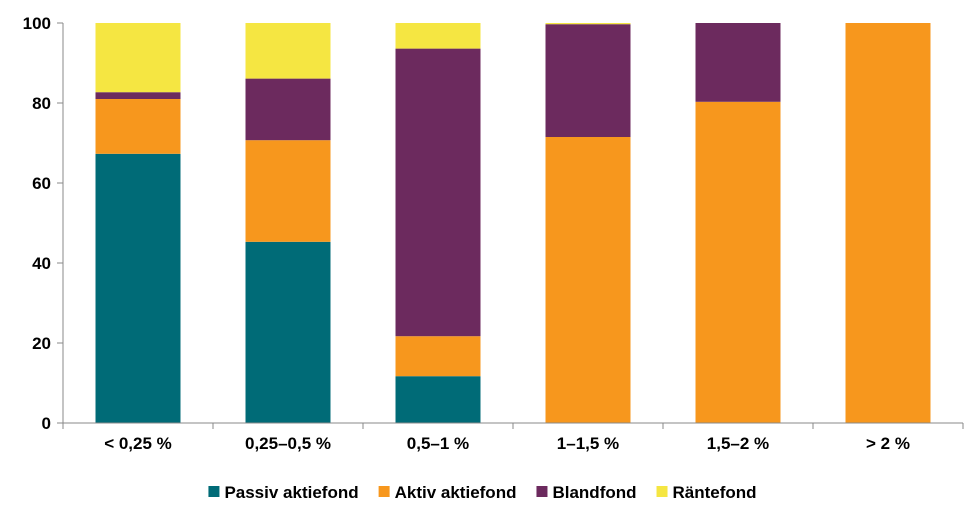 This screenshot has height=513, width=965. What do you see at coordinates (46, 423) in the screenshot?
I see `y-tick-label-0: 0` at bounding box center [46, 423].